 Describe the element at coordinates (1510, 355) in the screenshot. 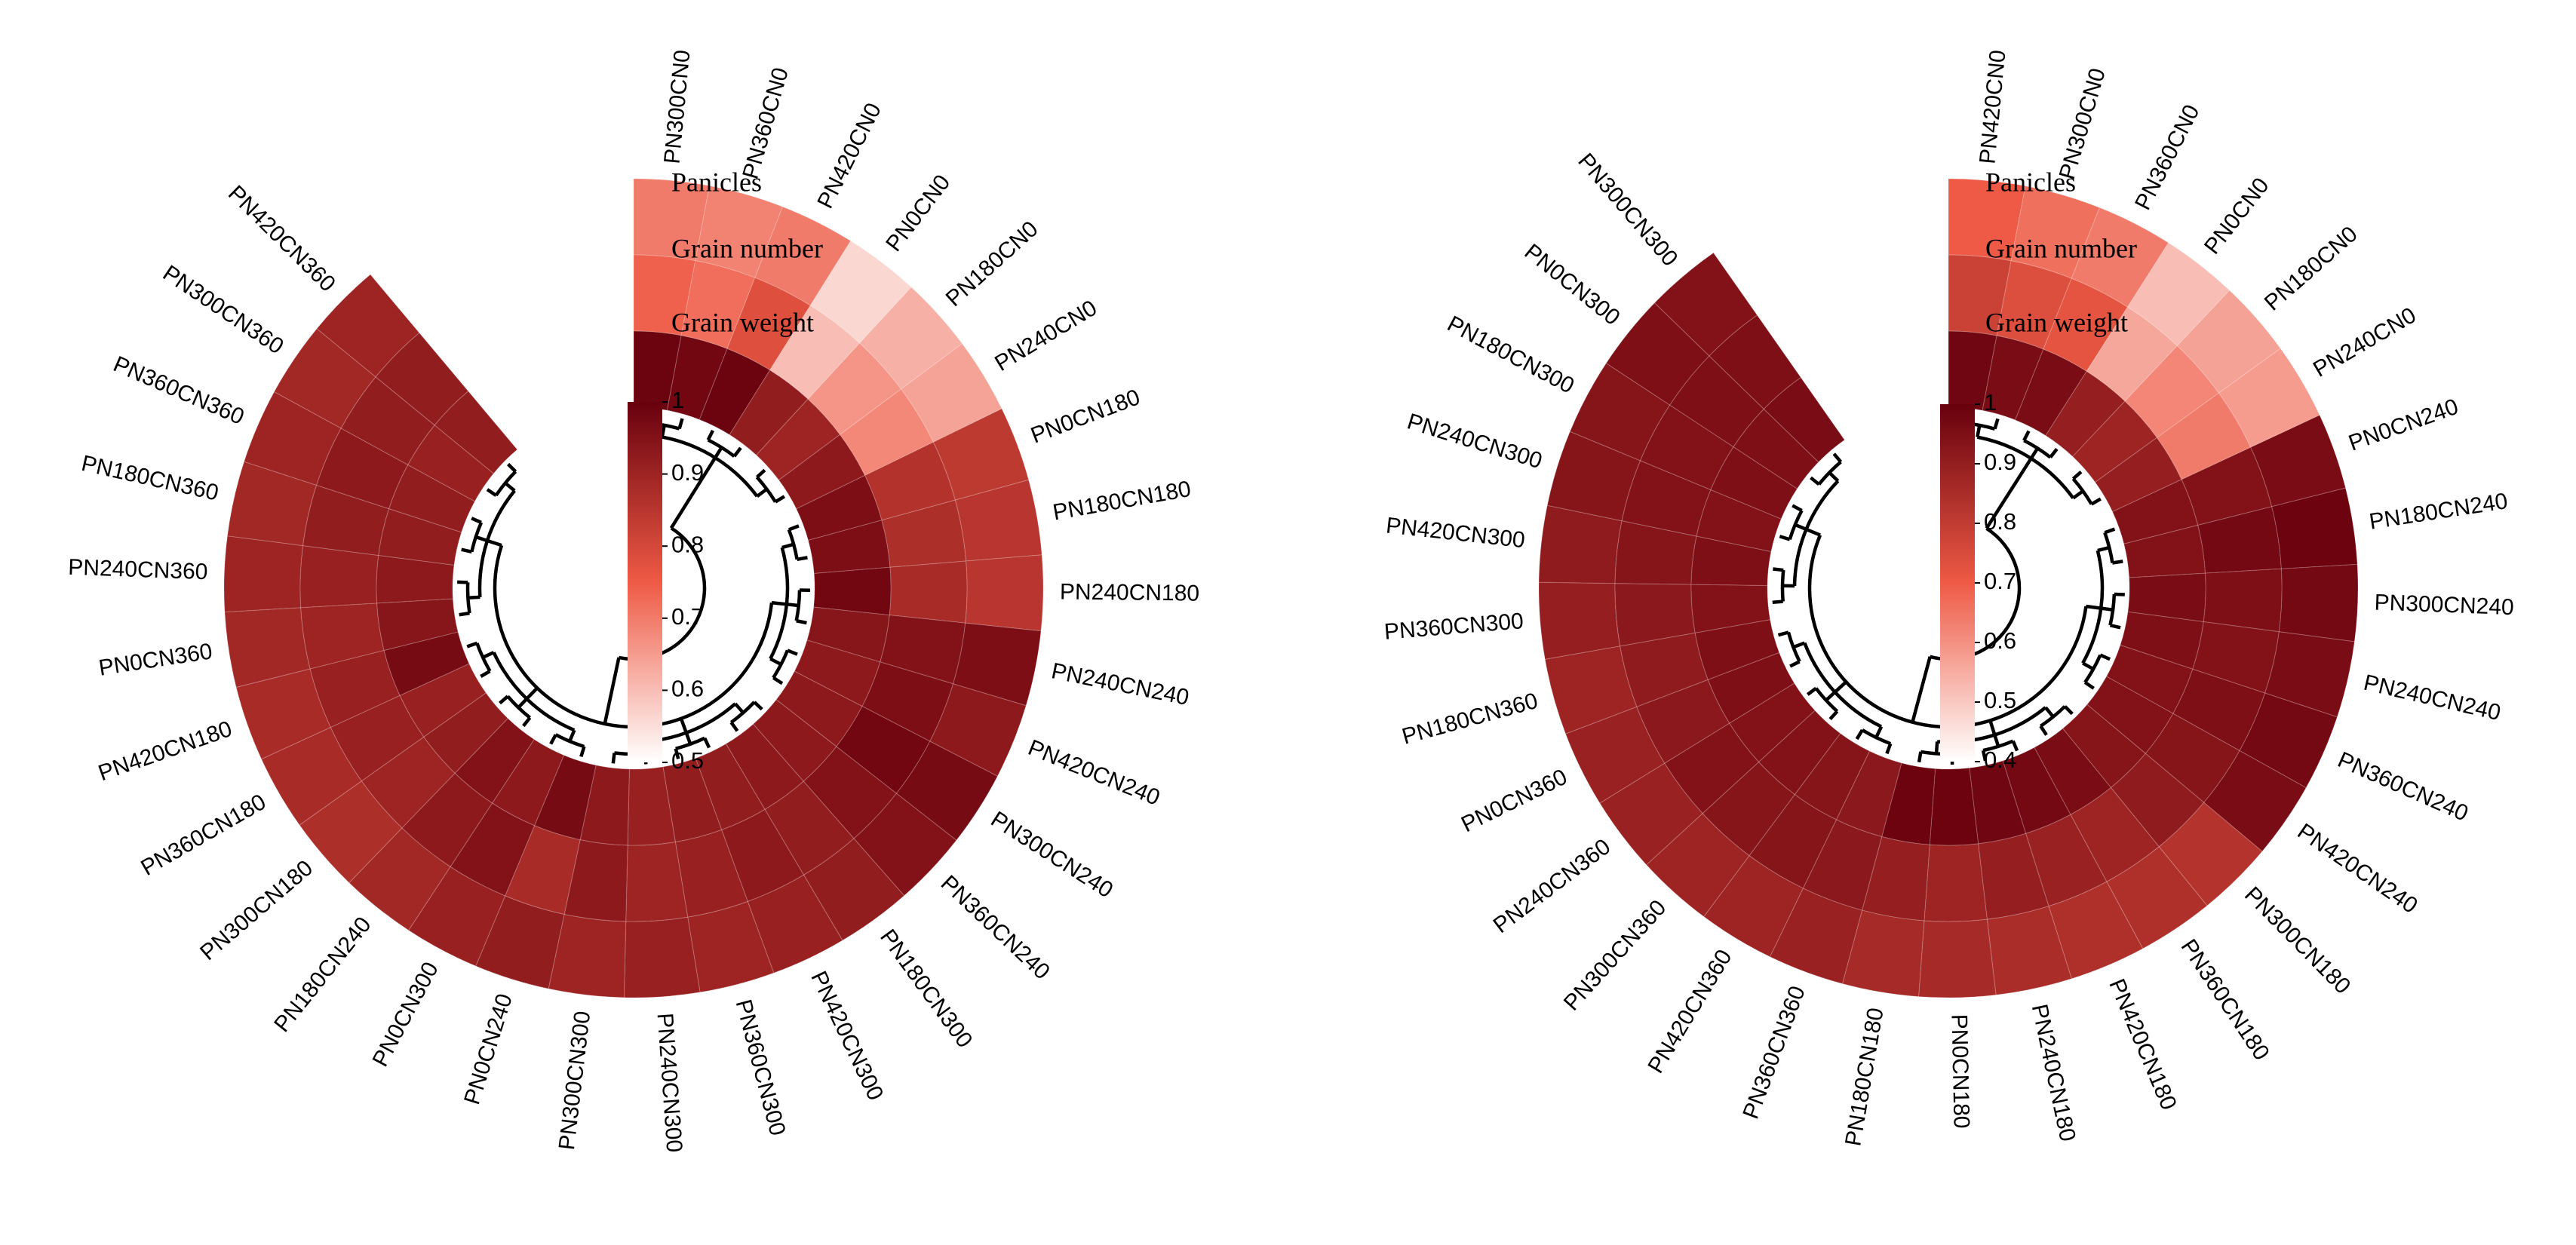

I see `sample-label: PN180CN300` at that location.